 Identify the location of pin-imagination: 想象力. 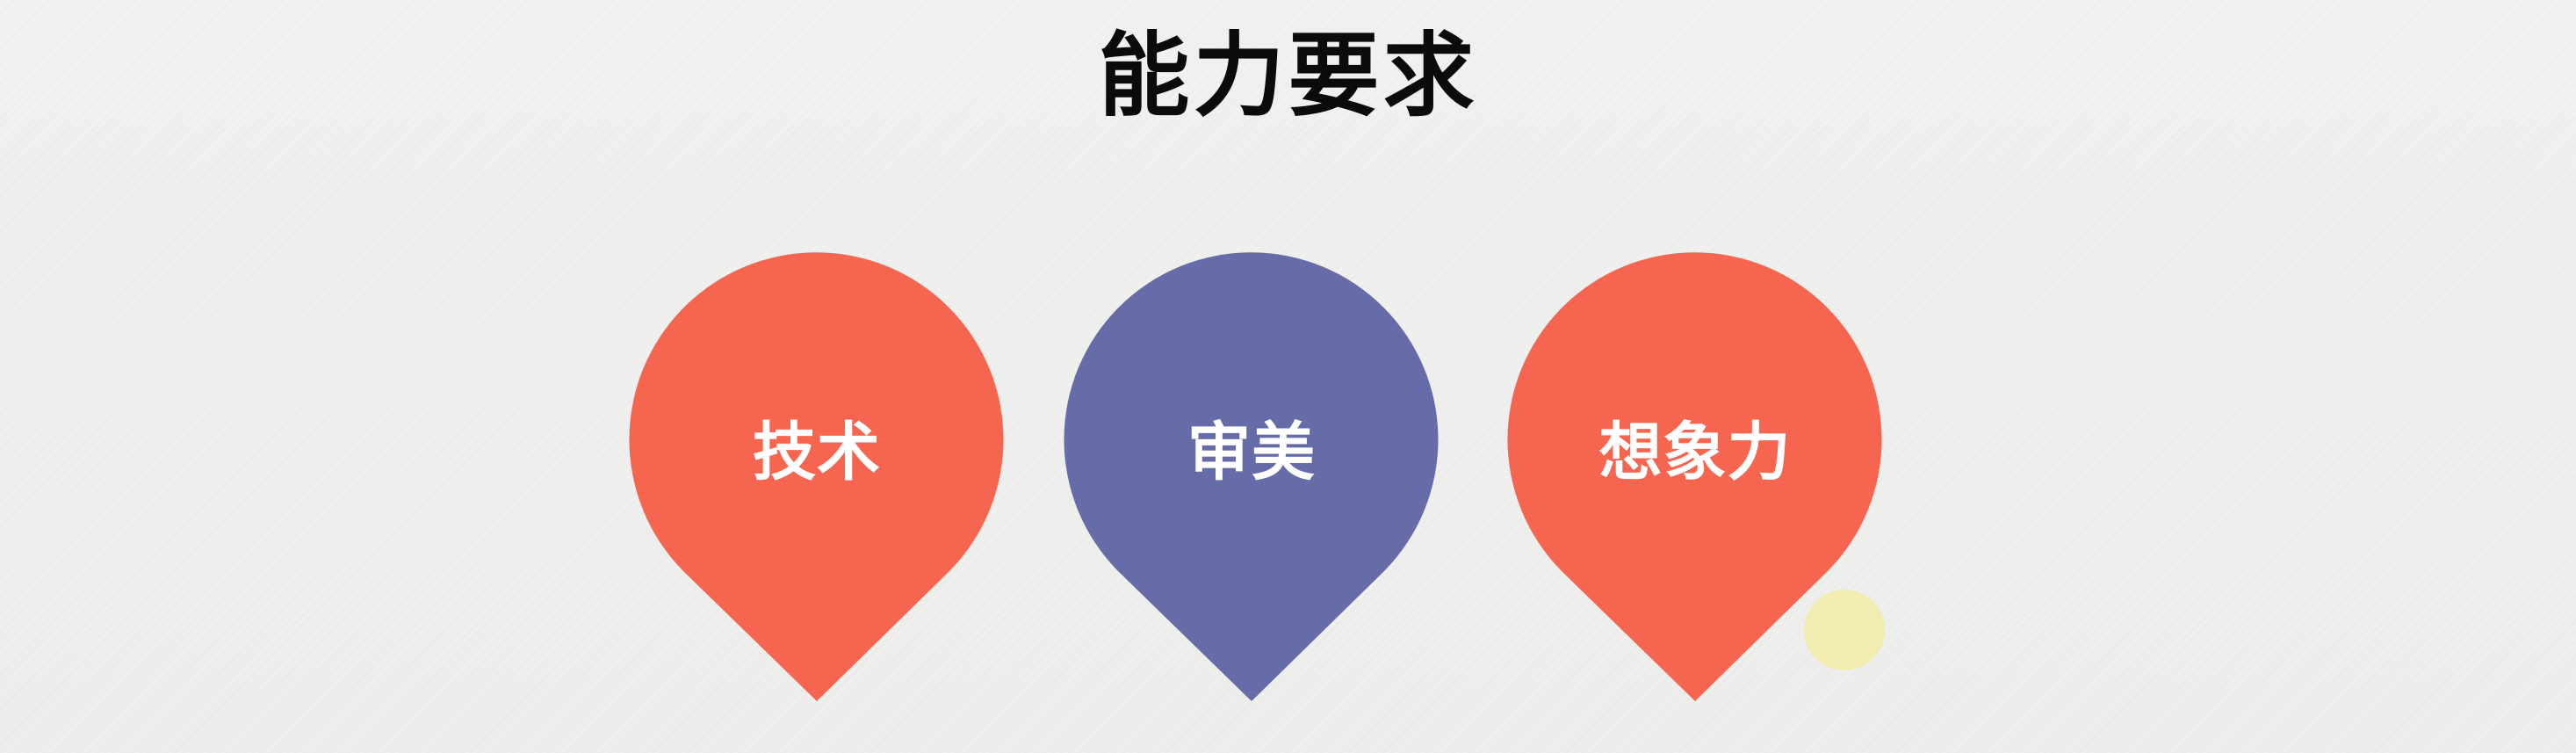
(1694, 476).